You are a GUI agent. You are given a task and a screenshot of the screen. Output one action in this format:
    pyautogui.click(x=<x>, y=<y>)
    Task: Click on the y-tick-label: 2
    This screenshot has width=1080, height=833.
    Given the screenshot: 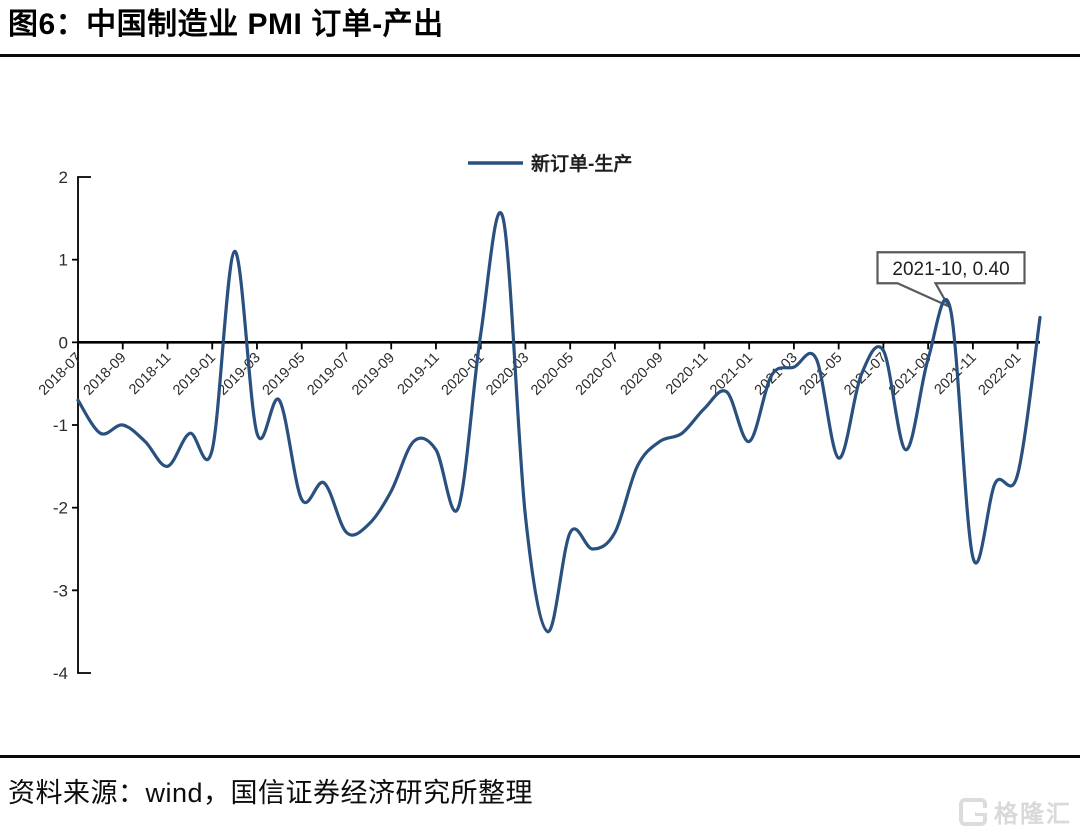 What is the action you would take?
    pyautogui.click(x=63, y=177)
    